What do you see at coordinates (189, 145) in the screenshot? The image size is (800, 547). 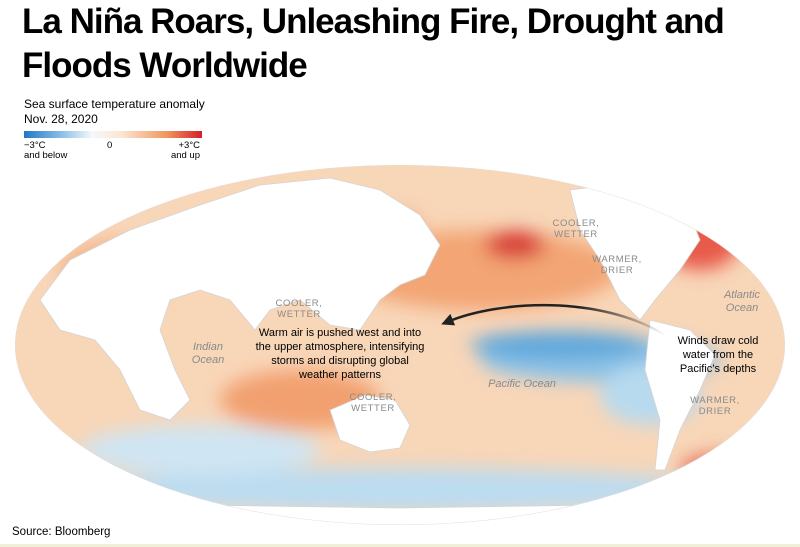 I see `legend-max-label: +3°C` at bounding box center [189, 145].